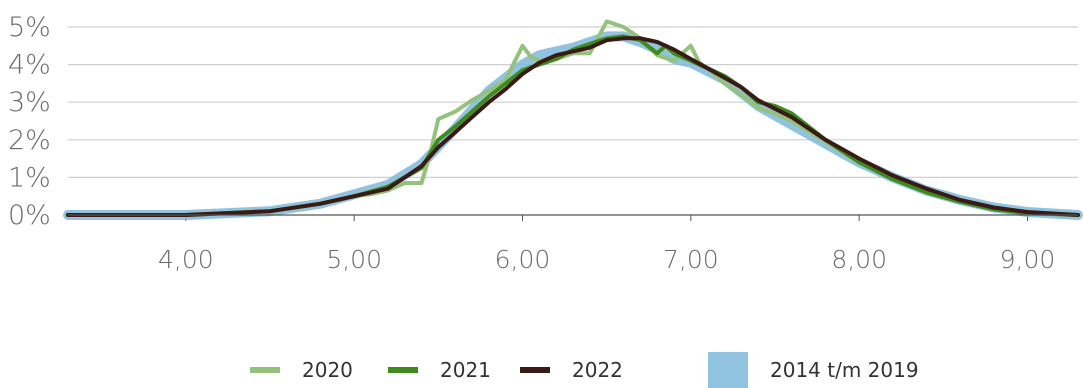  What do you see at coordinates (597, 370) in the screenshot?
I see `legend-label-2022: 2022` at bounding box center [597, 370].